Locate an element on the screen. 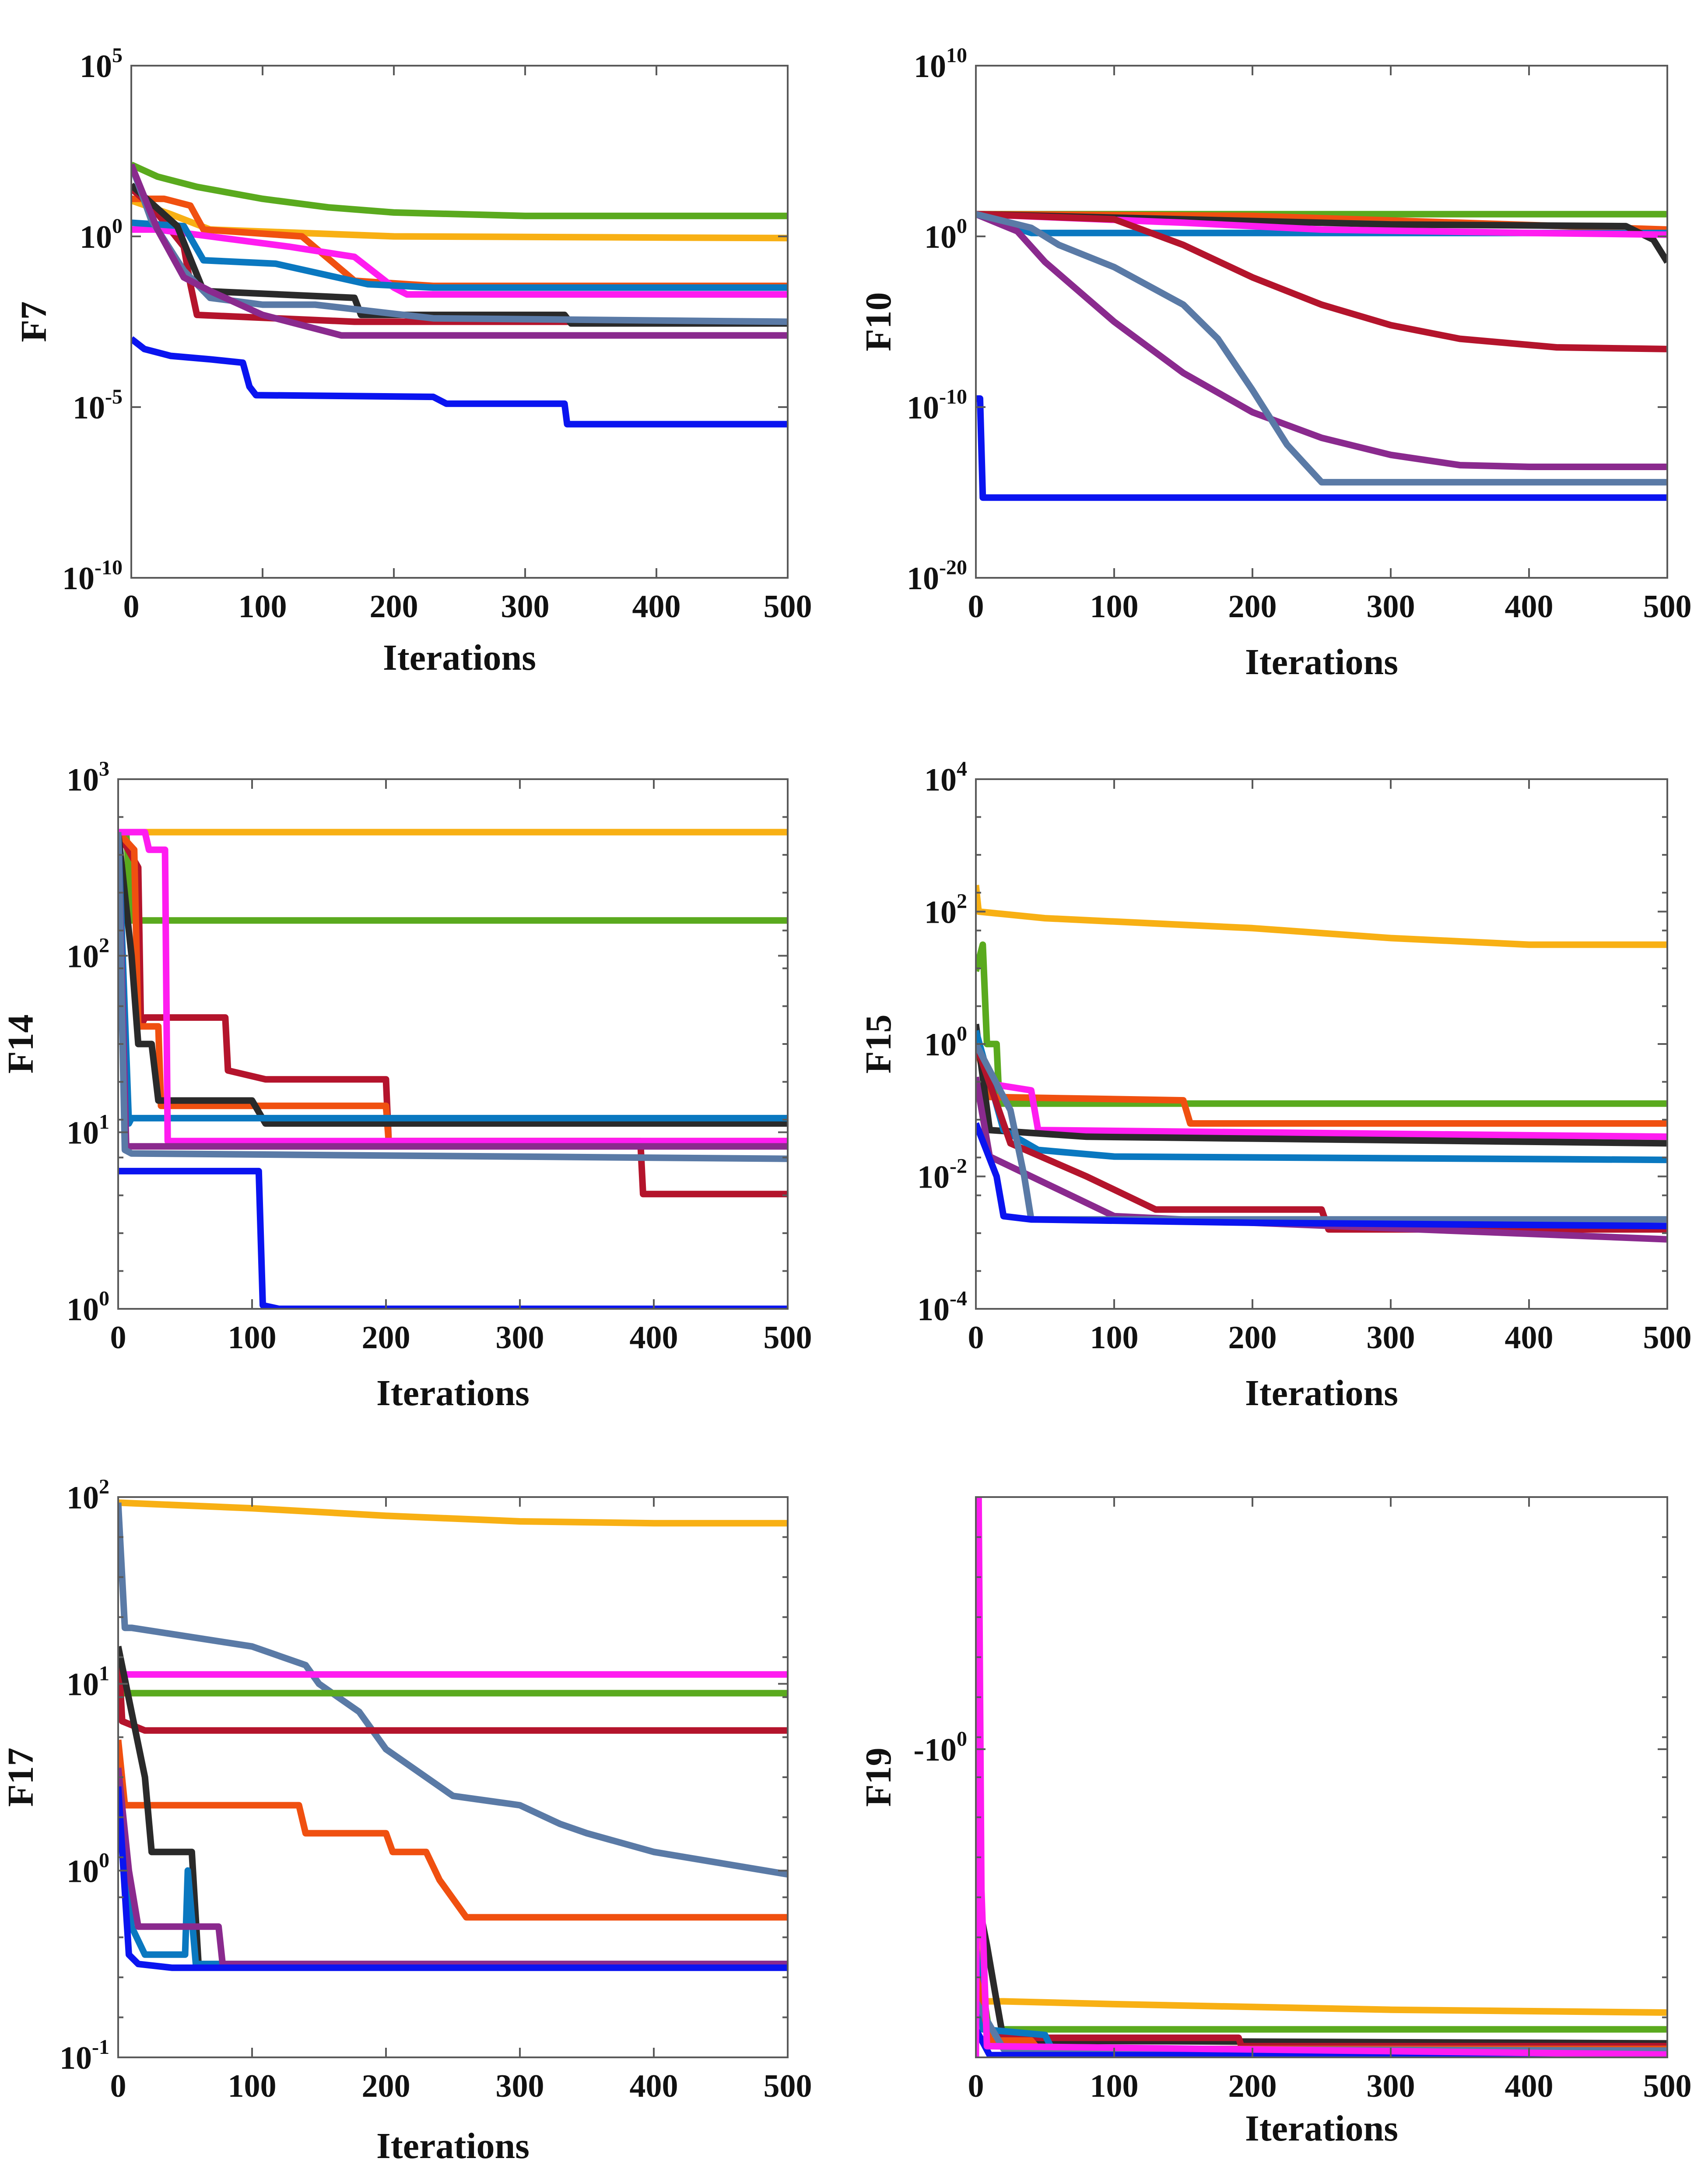  y-tick-label: 10⁴ is located at coordinates (945, 777).